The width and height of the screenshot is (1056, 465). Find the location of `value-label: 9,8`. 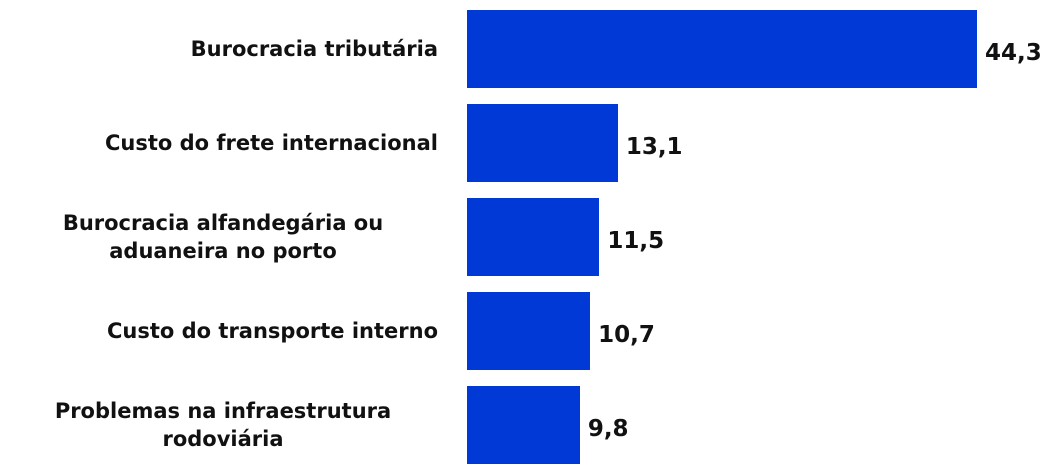

value-label: 9,8 is located at coordinates (608, 429).